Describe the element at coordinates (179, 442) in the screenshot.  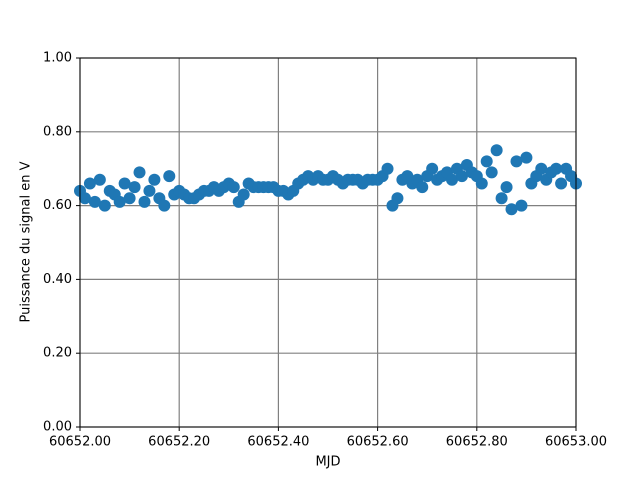
I see `x-tick-label: 60652.20` at that location.